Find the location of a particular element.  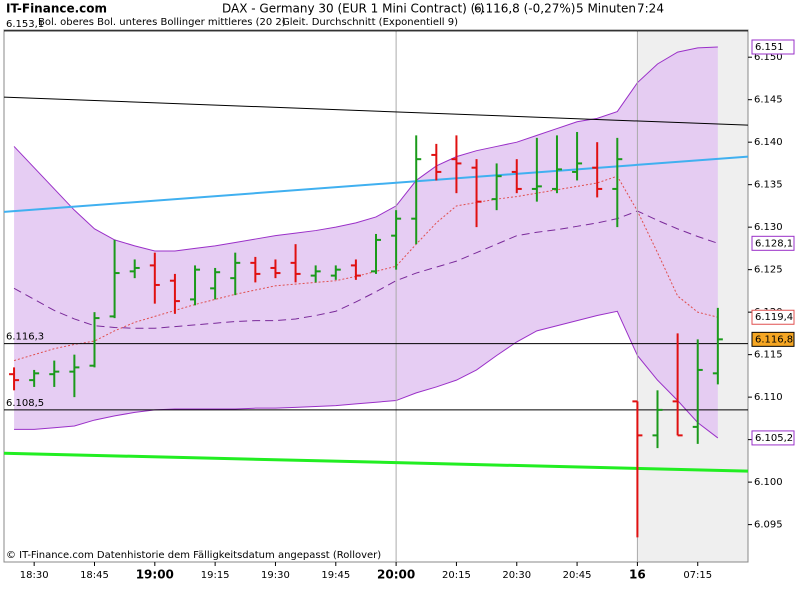

interval: 5 Minuten is located at coordinates (606, 9).